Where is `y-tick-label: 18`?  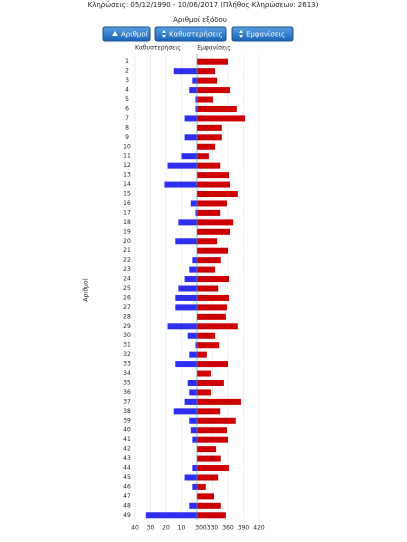 y-tick-label: 18 is located at coordinates (127, 222).